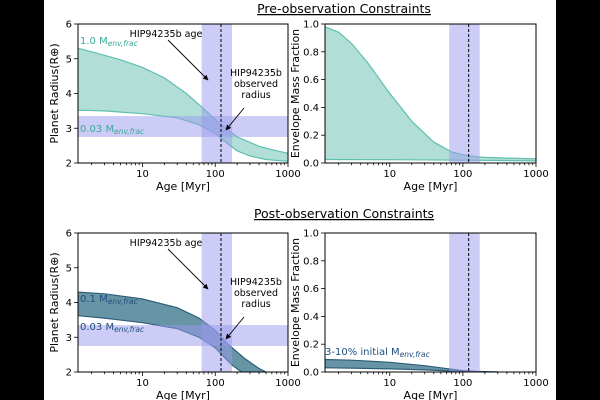  I want to click on series-label-0p1: 0.1 Menv,frac, so click(109, 300).